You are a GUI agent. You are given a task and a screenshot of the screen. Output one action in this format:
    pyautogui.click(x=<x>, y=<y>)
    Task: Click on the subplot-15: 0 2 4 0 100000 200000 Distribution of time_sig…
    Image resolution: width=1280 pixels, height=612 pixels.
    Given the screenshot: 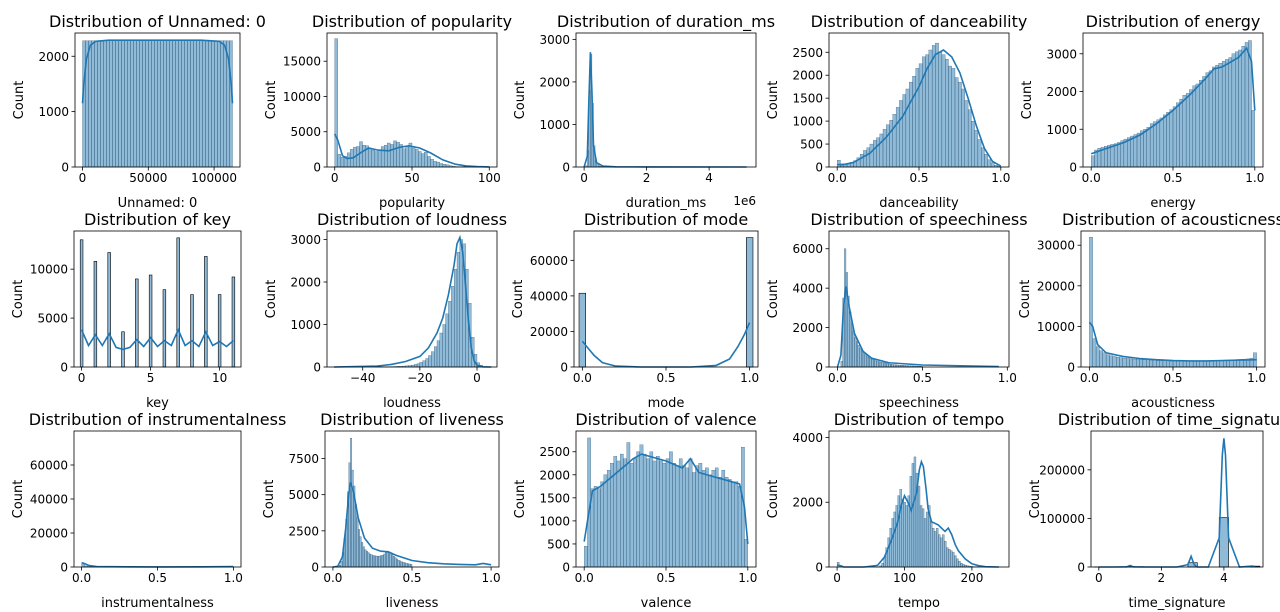 What is the action you would take?
    pyautogui.click(x=1154, y=510)
    